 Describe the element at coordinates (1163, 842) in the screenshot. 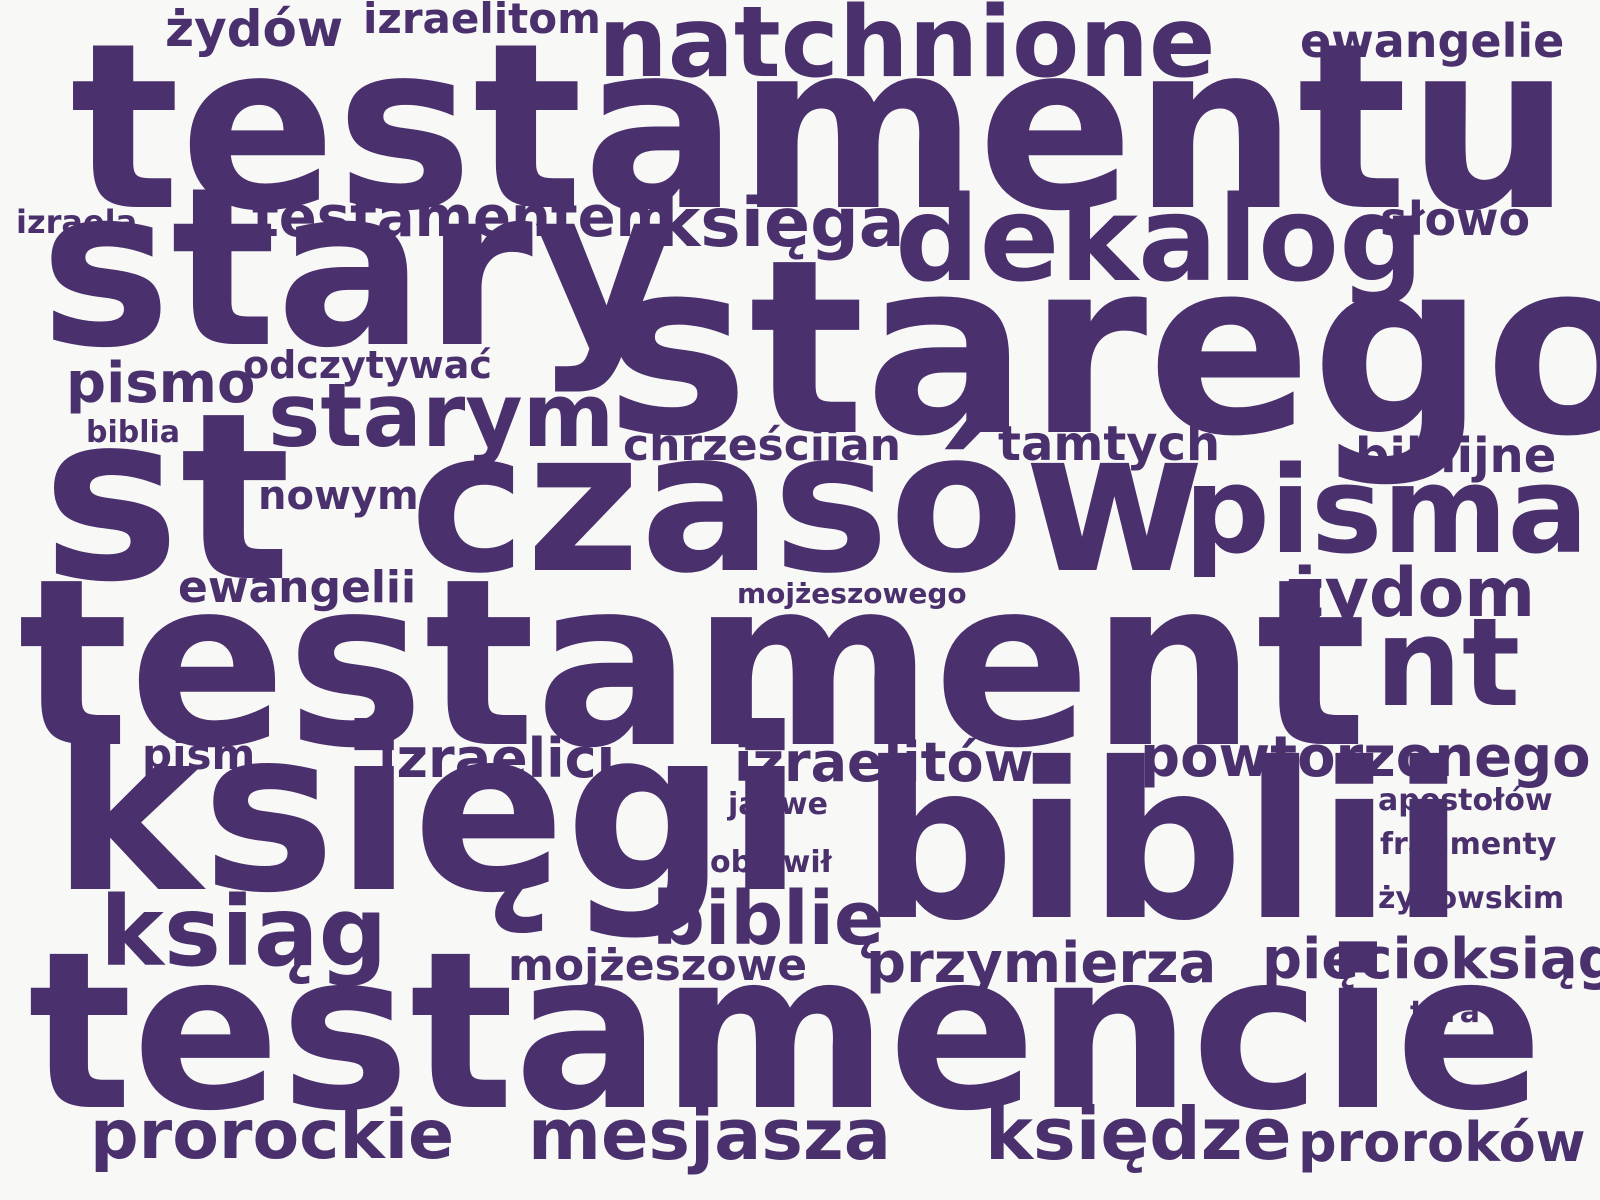

I see `word-biblii: biblii` at that location.